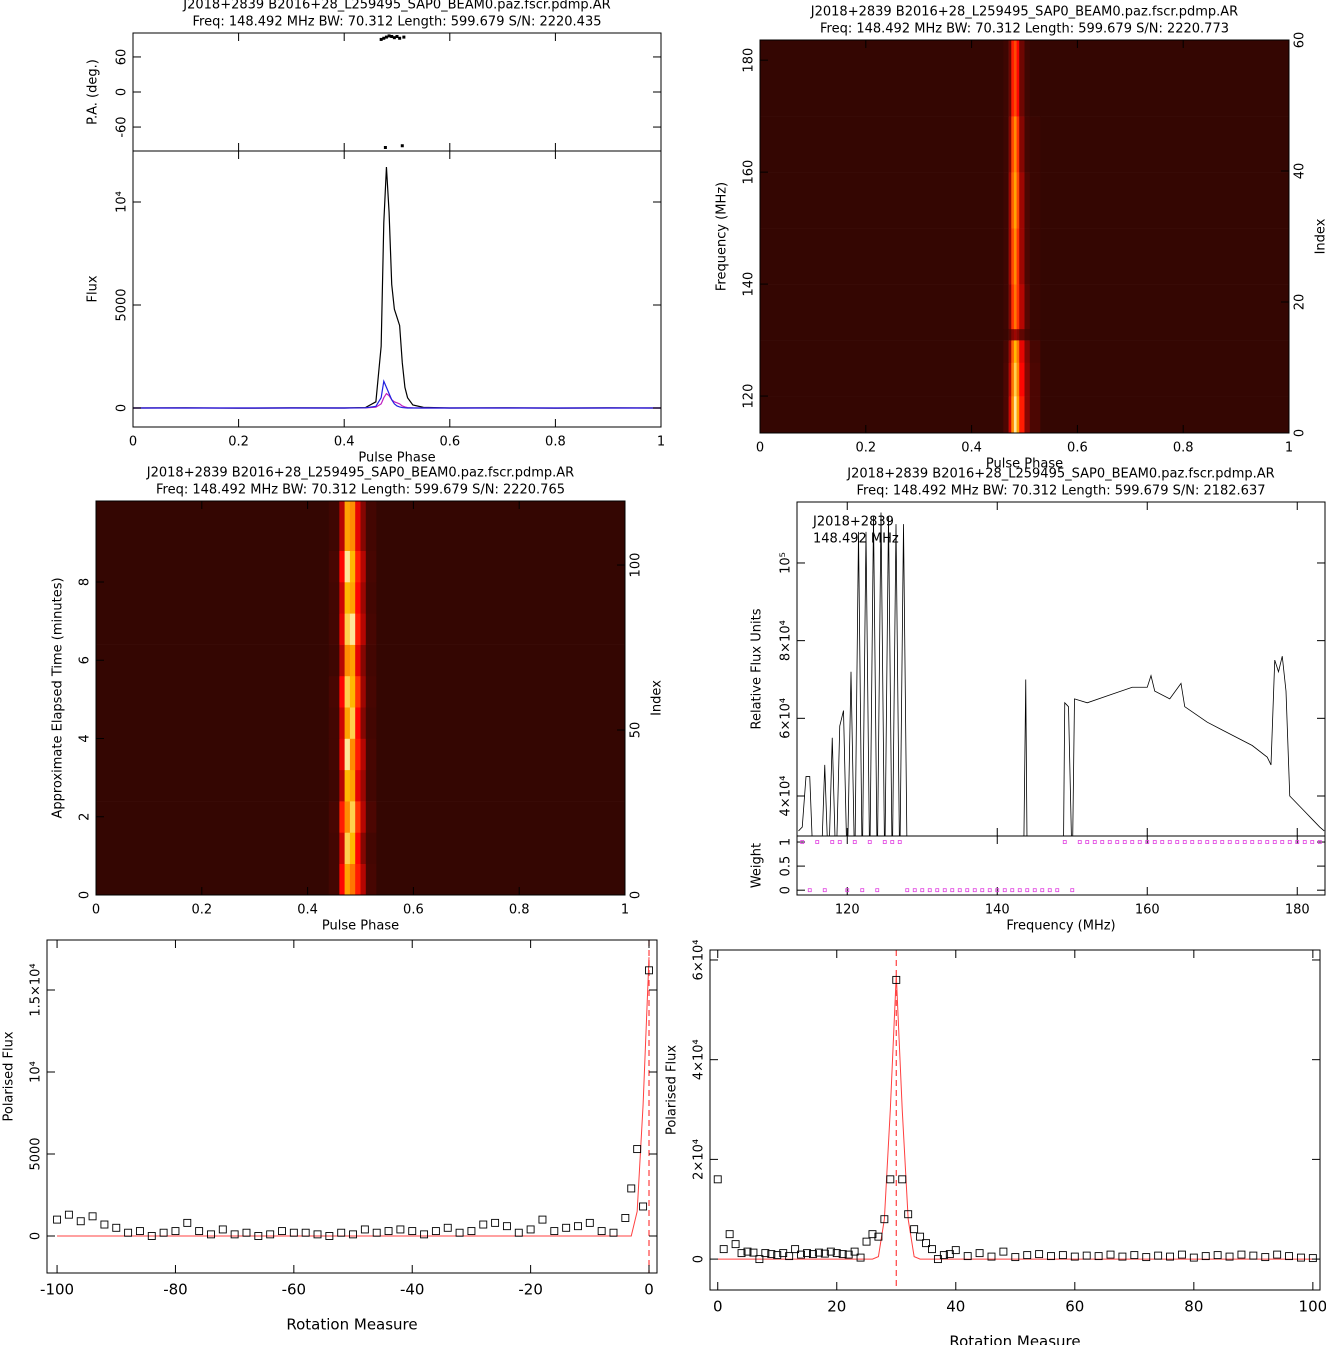  What do you see at coordinates (1193, 1307) in the screenshot?
I see `x-tick-label: 80` at bounding box center [1193, 1307].